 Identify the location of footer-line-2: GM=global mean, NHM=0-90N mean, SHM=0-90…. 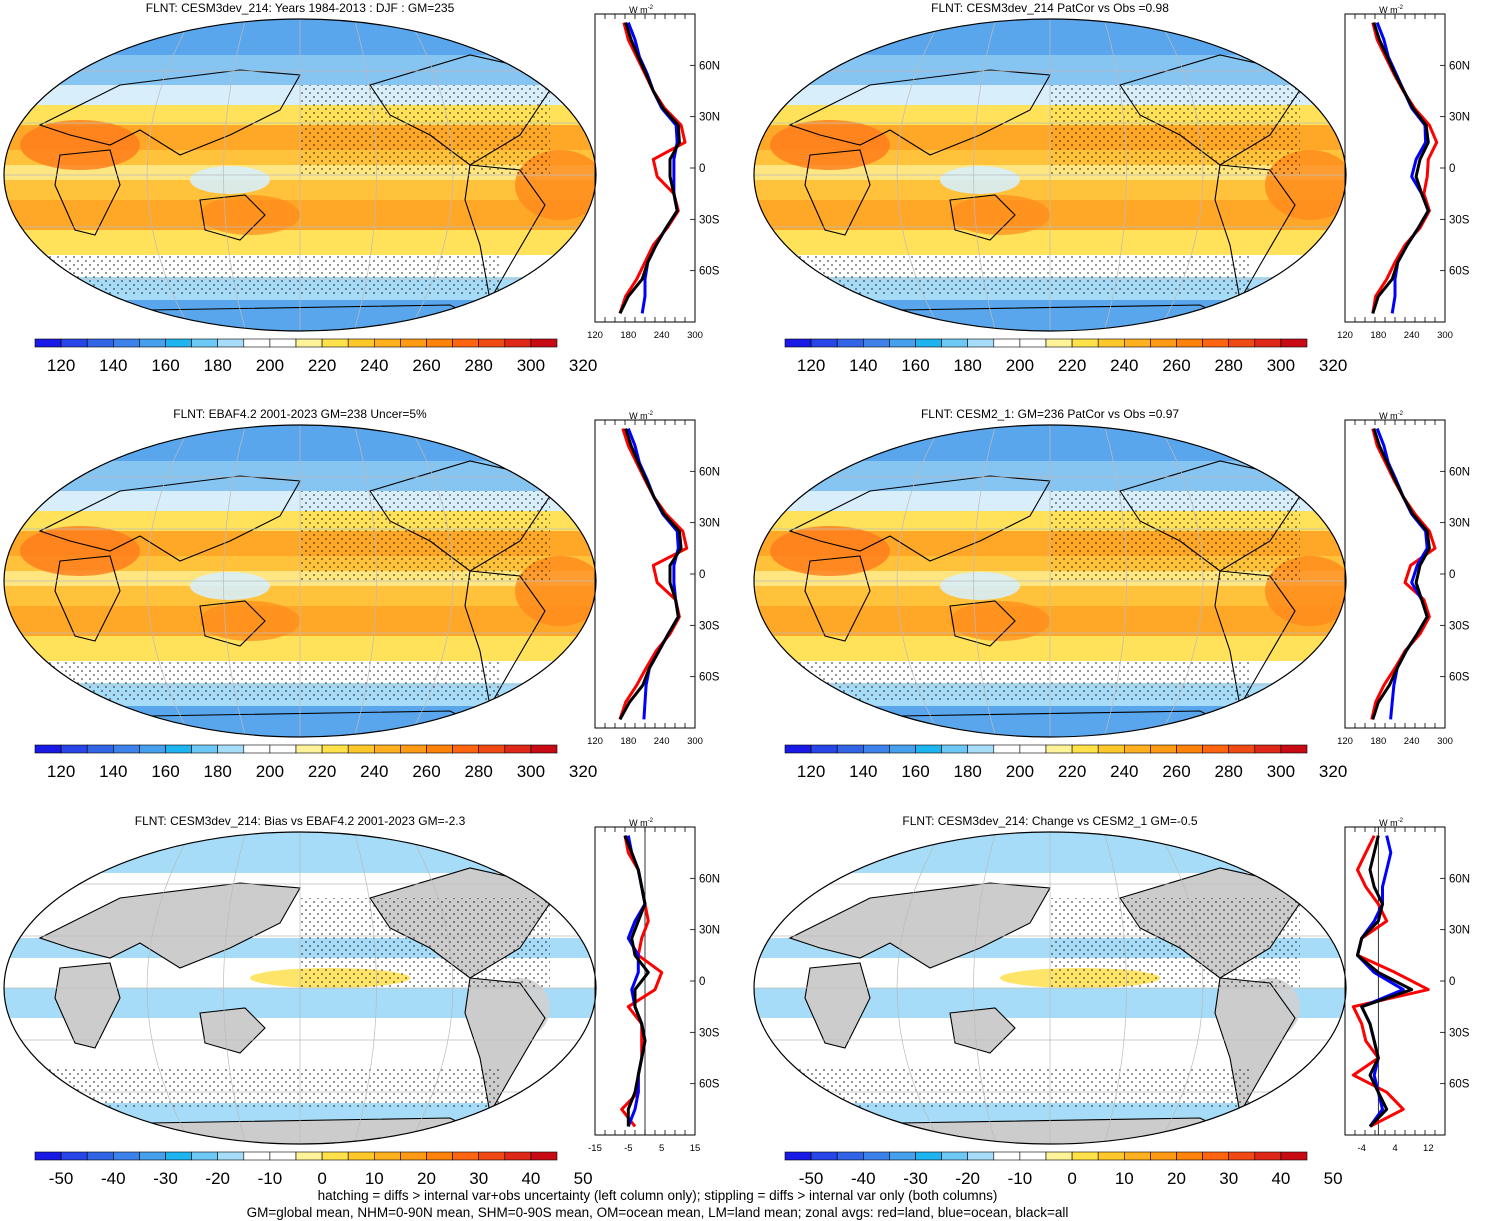
(657, 1212).